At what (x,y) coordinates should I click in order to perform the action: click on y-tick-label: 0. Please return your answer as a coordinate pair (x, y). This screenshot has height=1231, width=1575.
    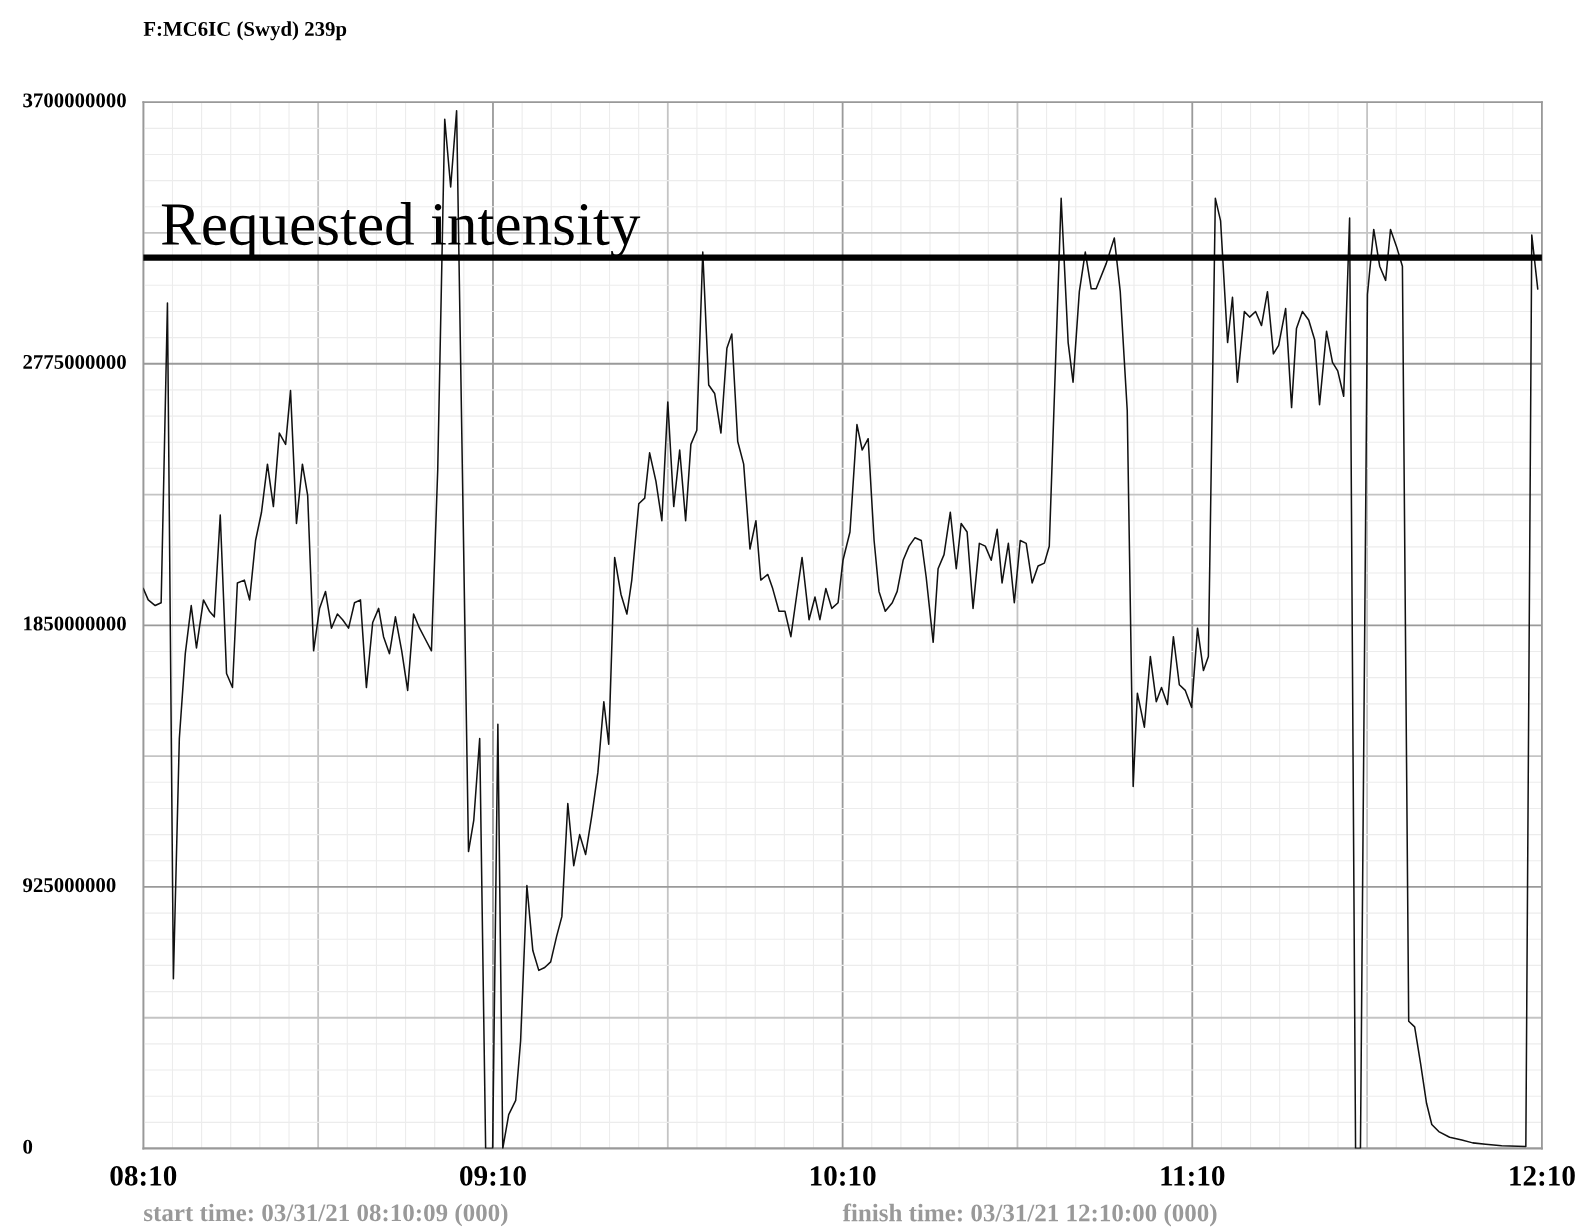
    Looking at the image, I should click on (28, 1146).